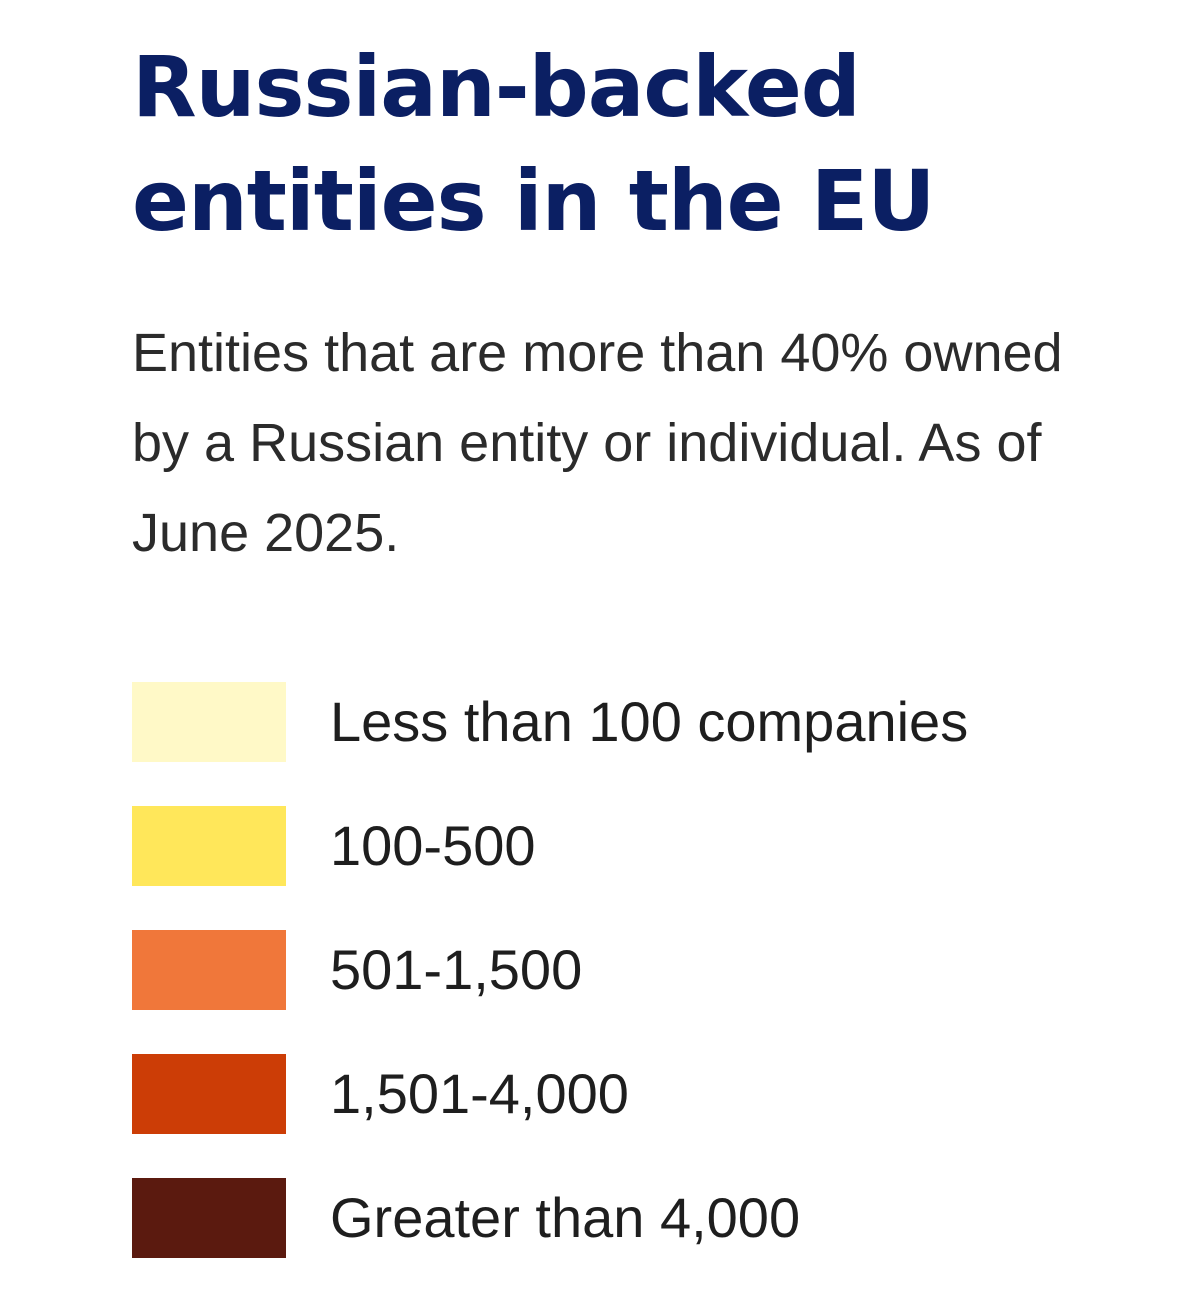  What do you see at coordinates (652, 868) in the screenshot?
I see `legend-item-100-500: 100-500` at bounding box center [652, 868].